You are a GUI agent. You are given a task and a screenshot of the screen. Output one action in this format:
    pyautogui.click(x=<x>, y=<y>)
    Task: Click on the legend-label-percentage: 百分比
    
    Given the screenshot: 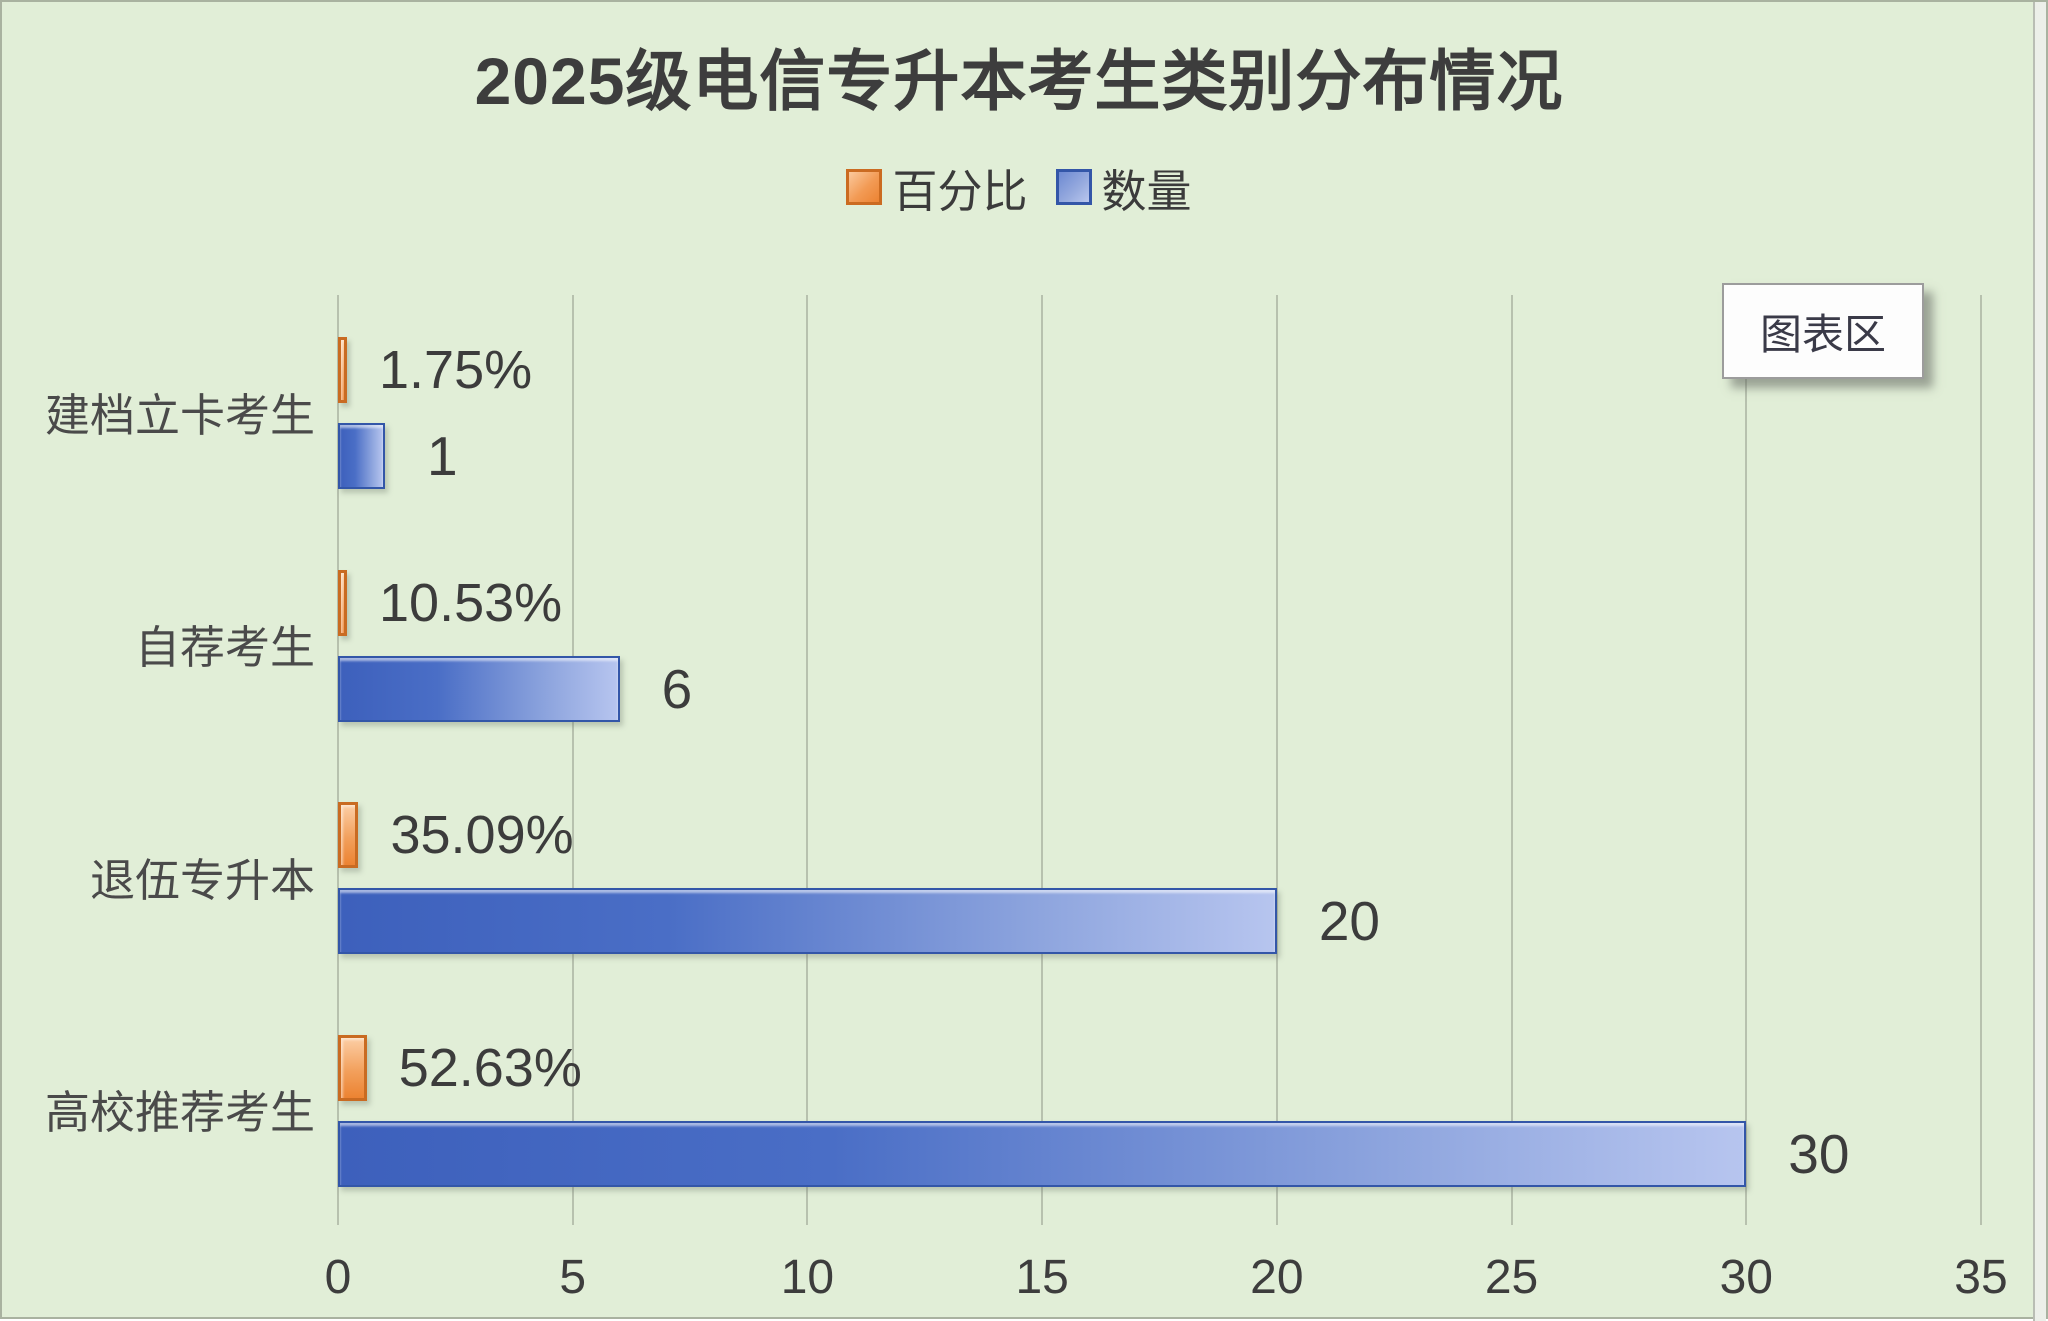 What is the action you would take?
    pyautogui.click(x=960, y=191)
    